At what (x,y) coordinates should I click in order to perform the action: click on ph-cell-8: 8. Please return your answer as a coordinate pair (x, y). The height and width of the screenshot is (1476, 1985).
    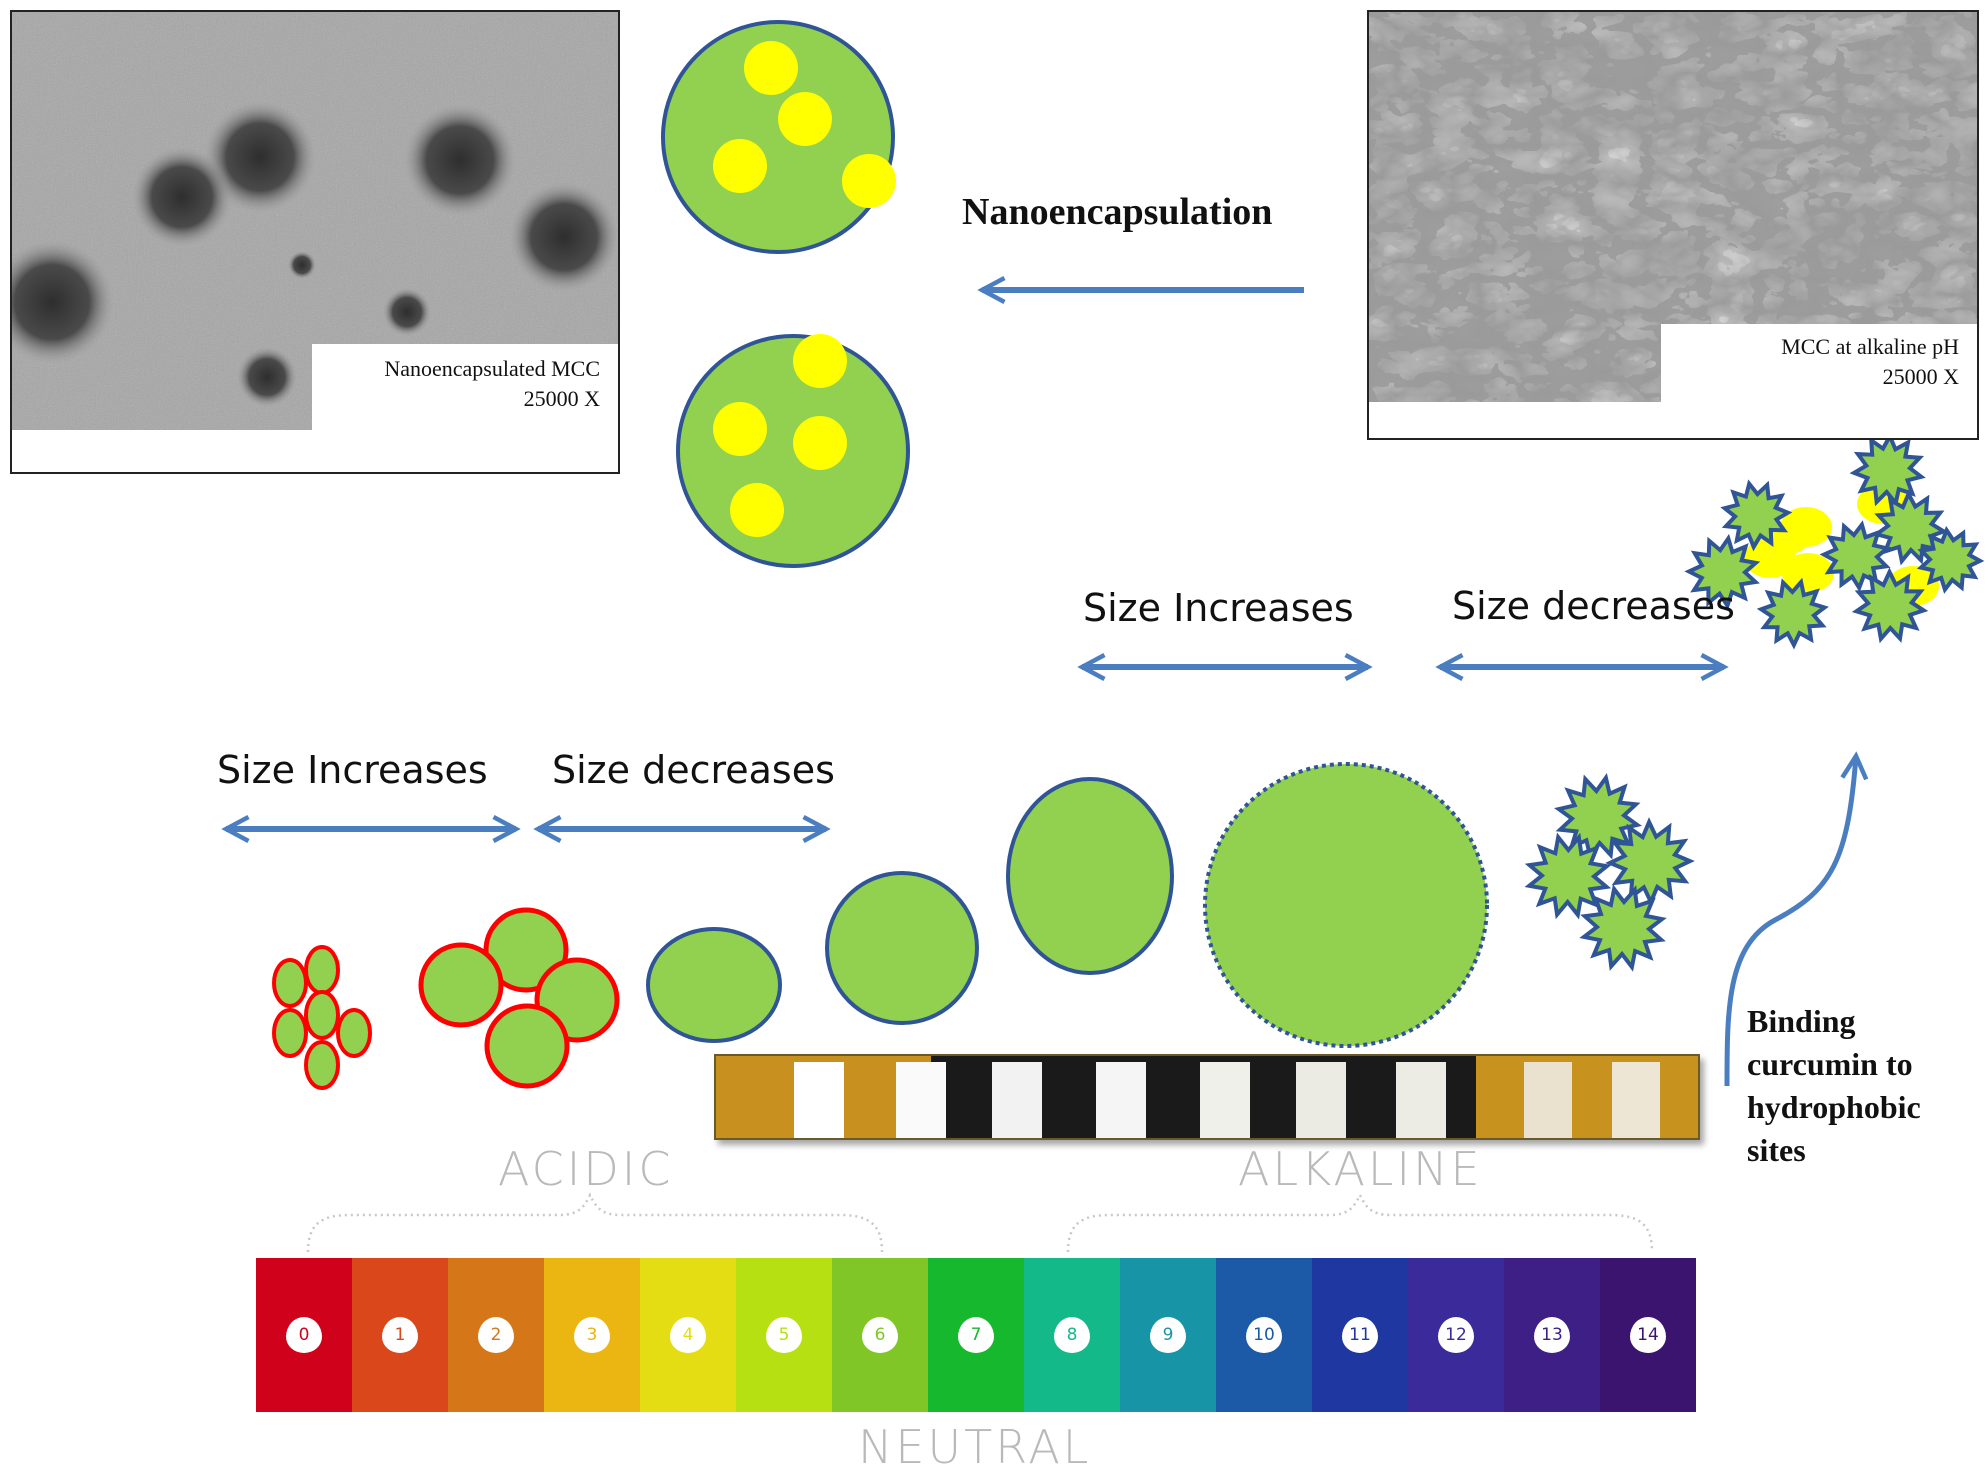
    Looking at the image, I should click on (1072, 1335).